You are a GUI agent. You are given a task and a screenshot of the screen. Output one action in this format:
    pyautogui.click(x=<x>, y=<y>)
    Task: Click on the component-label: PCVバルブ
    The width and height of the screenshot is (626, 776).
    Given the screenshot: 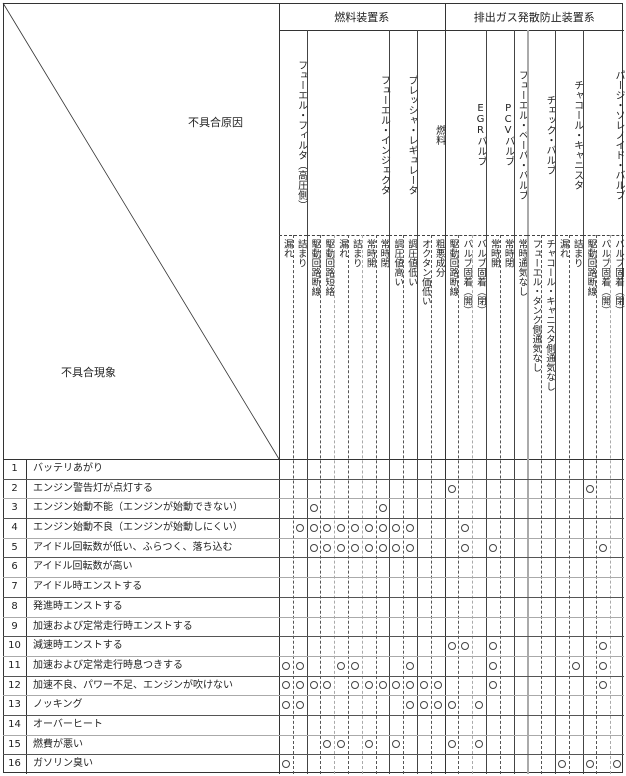 What is the action you would take?
    pyautogui.click(x=508, y=134)
    